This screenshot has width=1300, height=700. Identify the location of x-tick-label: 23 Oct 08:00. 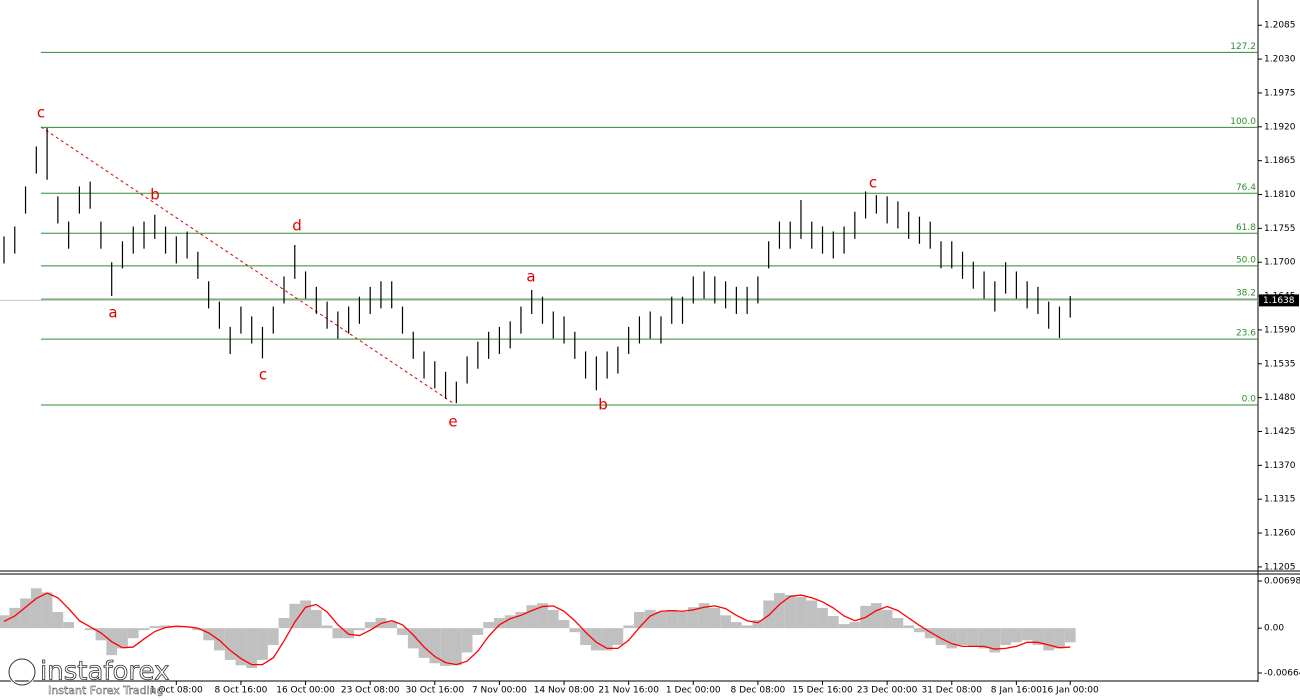
(370, 691).